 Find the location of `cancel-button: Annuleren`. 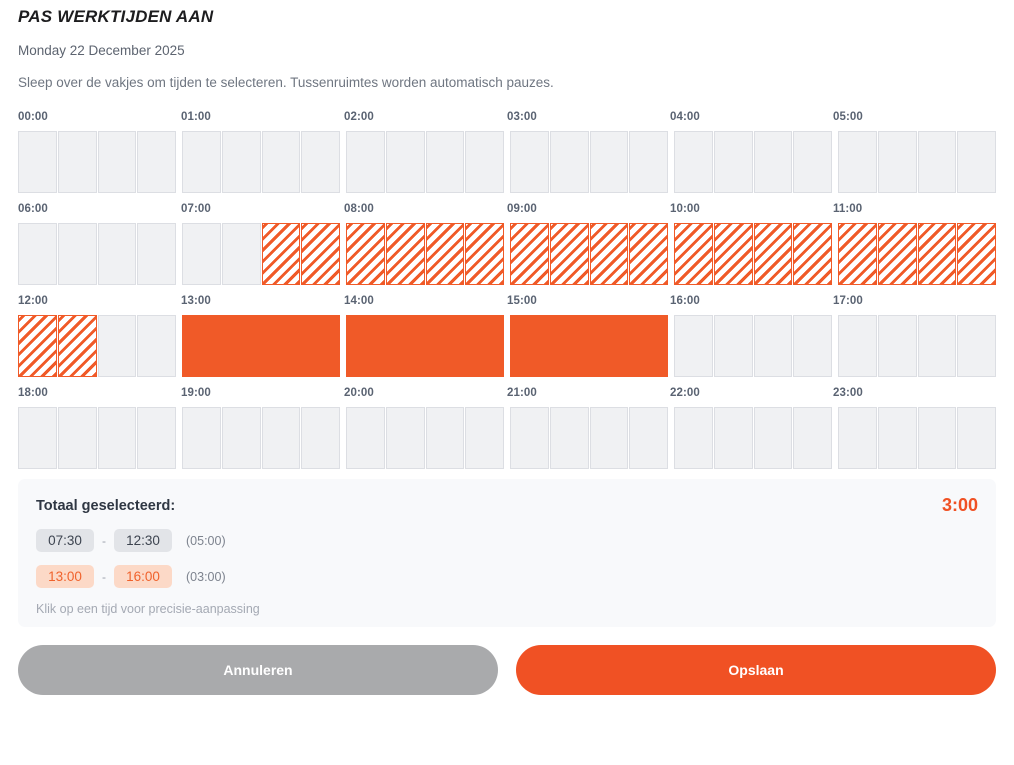

cancel-button: Annuleren is located at coordinates (258, 670).